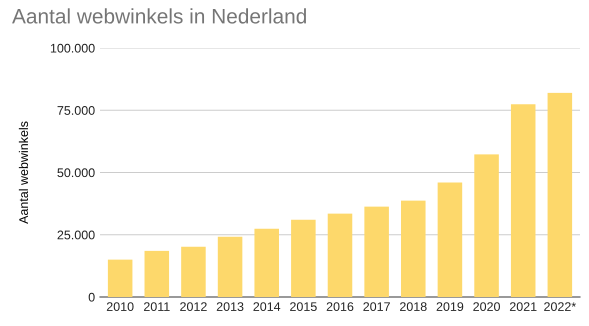 The image size is (589, 326). Describe the element at coordinates (157, 307) in the screenshot. I see `x-tick-label: 2011` at that location.